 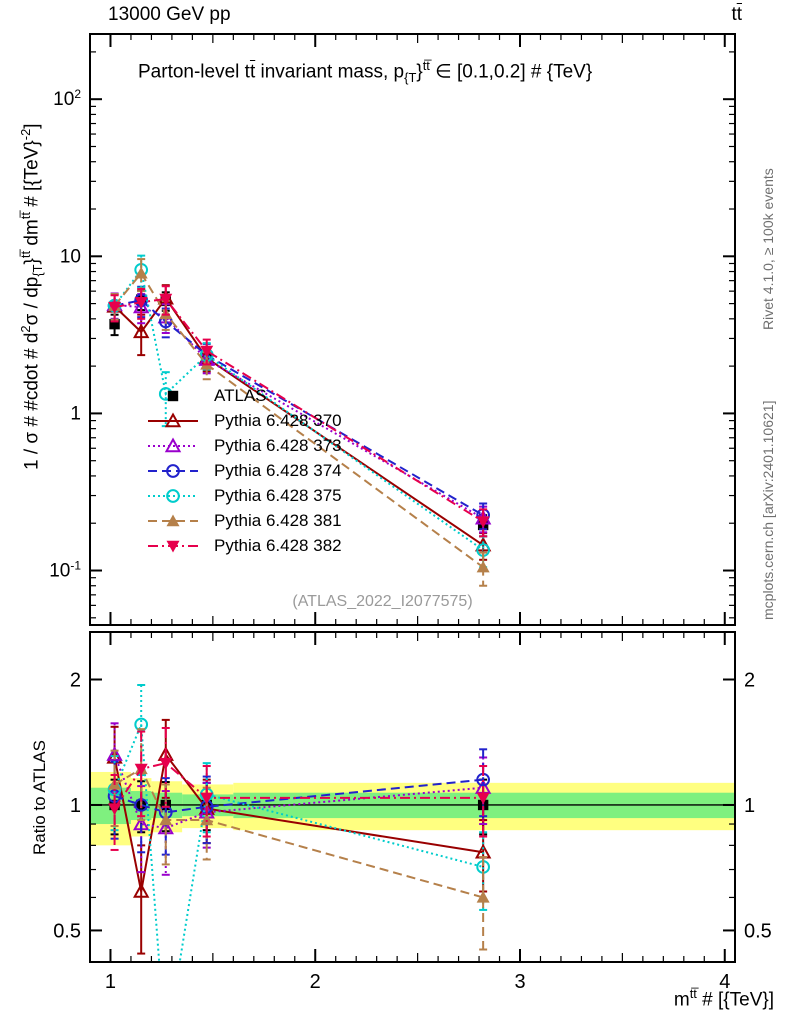 What do you see at coordinates (39, 797) in the screenshot?
I see `ratio-y-axis-label: Ratio to ATLAS` at bounding box center [39, 797].